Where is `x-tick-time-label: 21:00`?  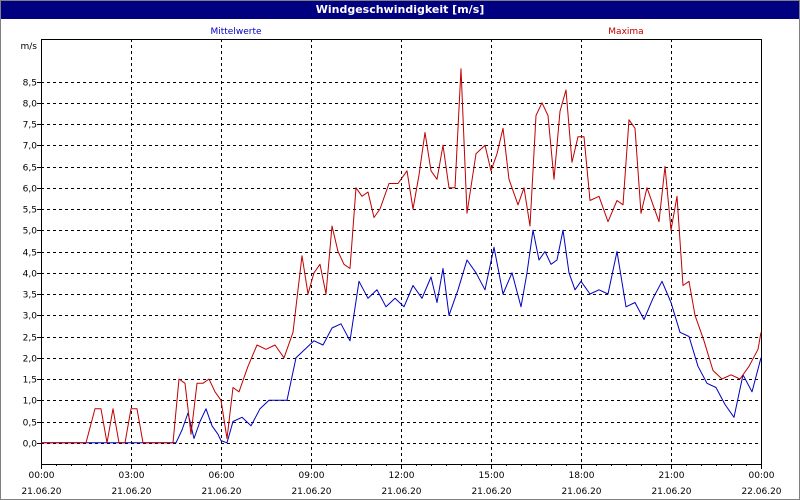
x-tick-time-label: 21:00 is located at coordinates (672, 476).